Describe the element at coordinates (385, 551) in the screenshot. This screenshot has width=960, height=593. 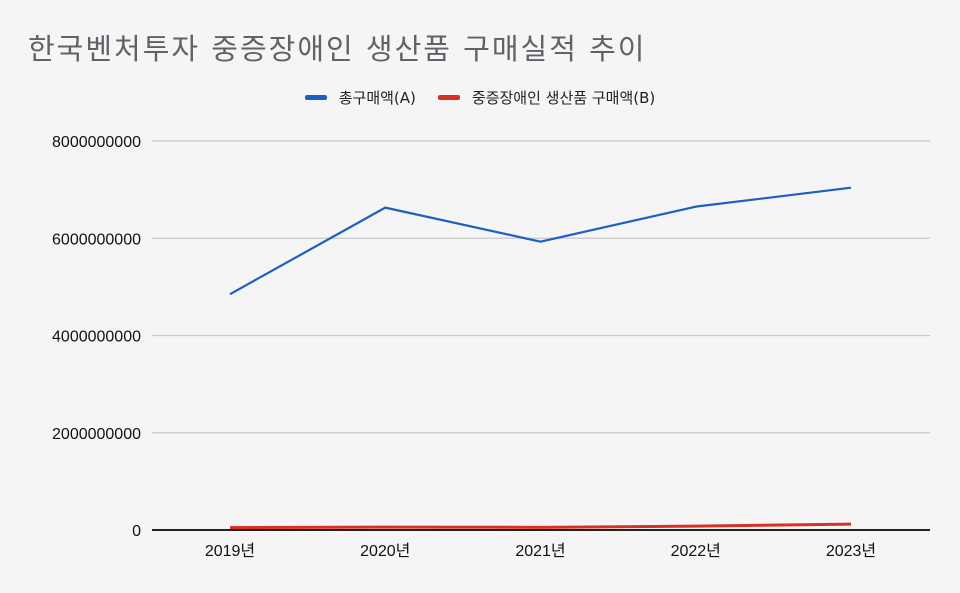
I see `x-tick-label: 2020년` at that location.